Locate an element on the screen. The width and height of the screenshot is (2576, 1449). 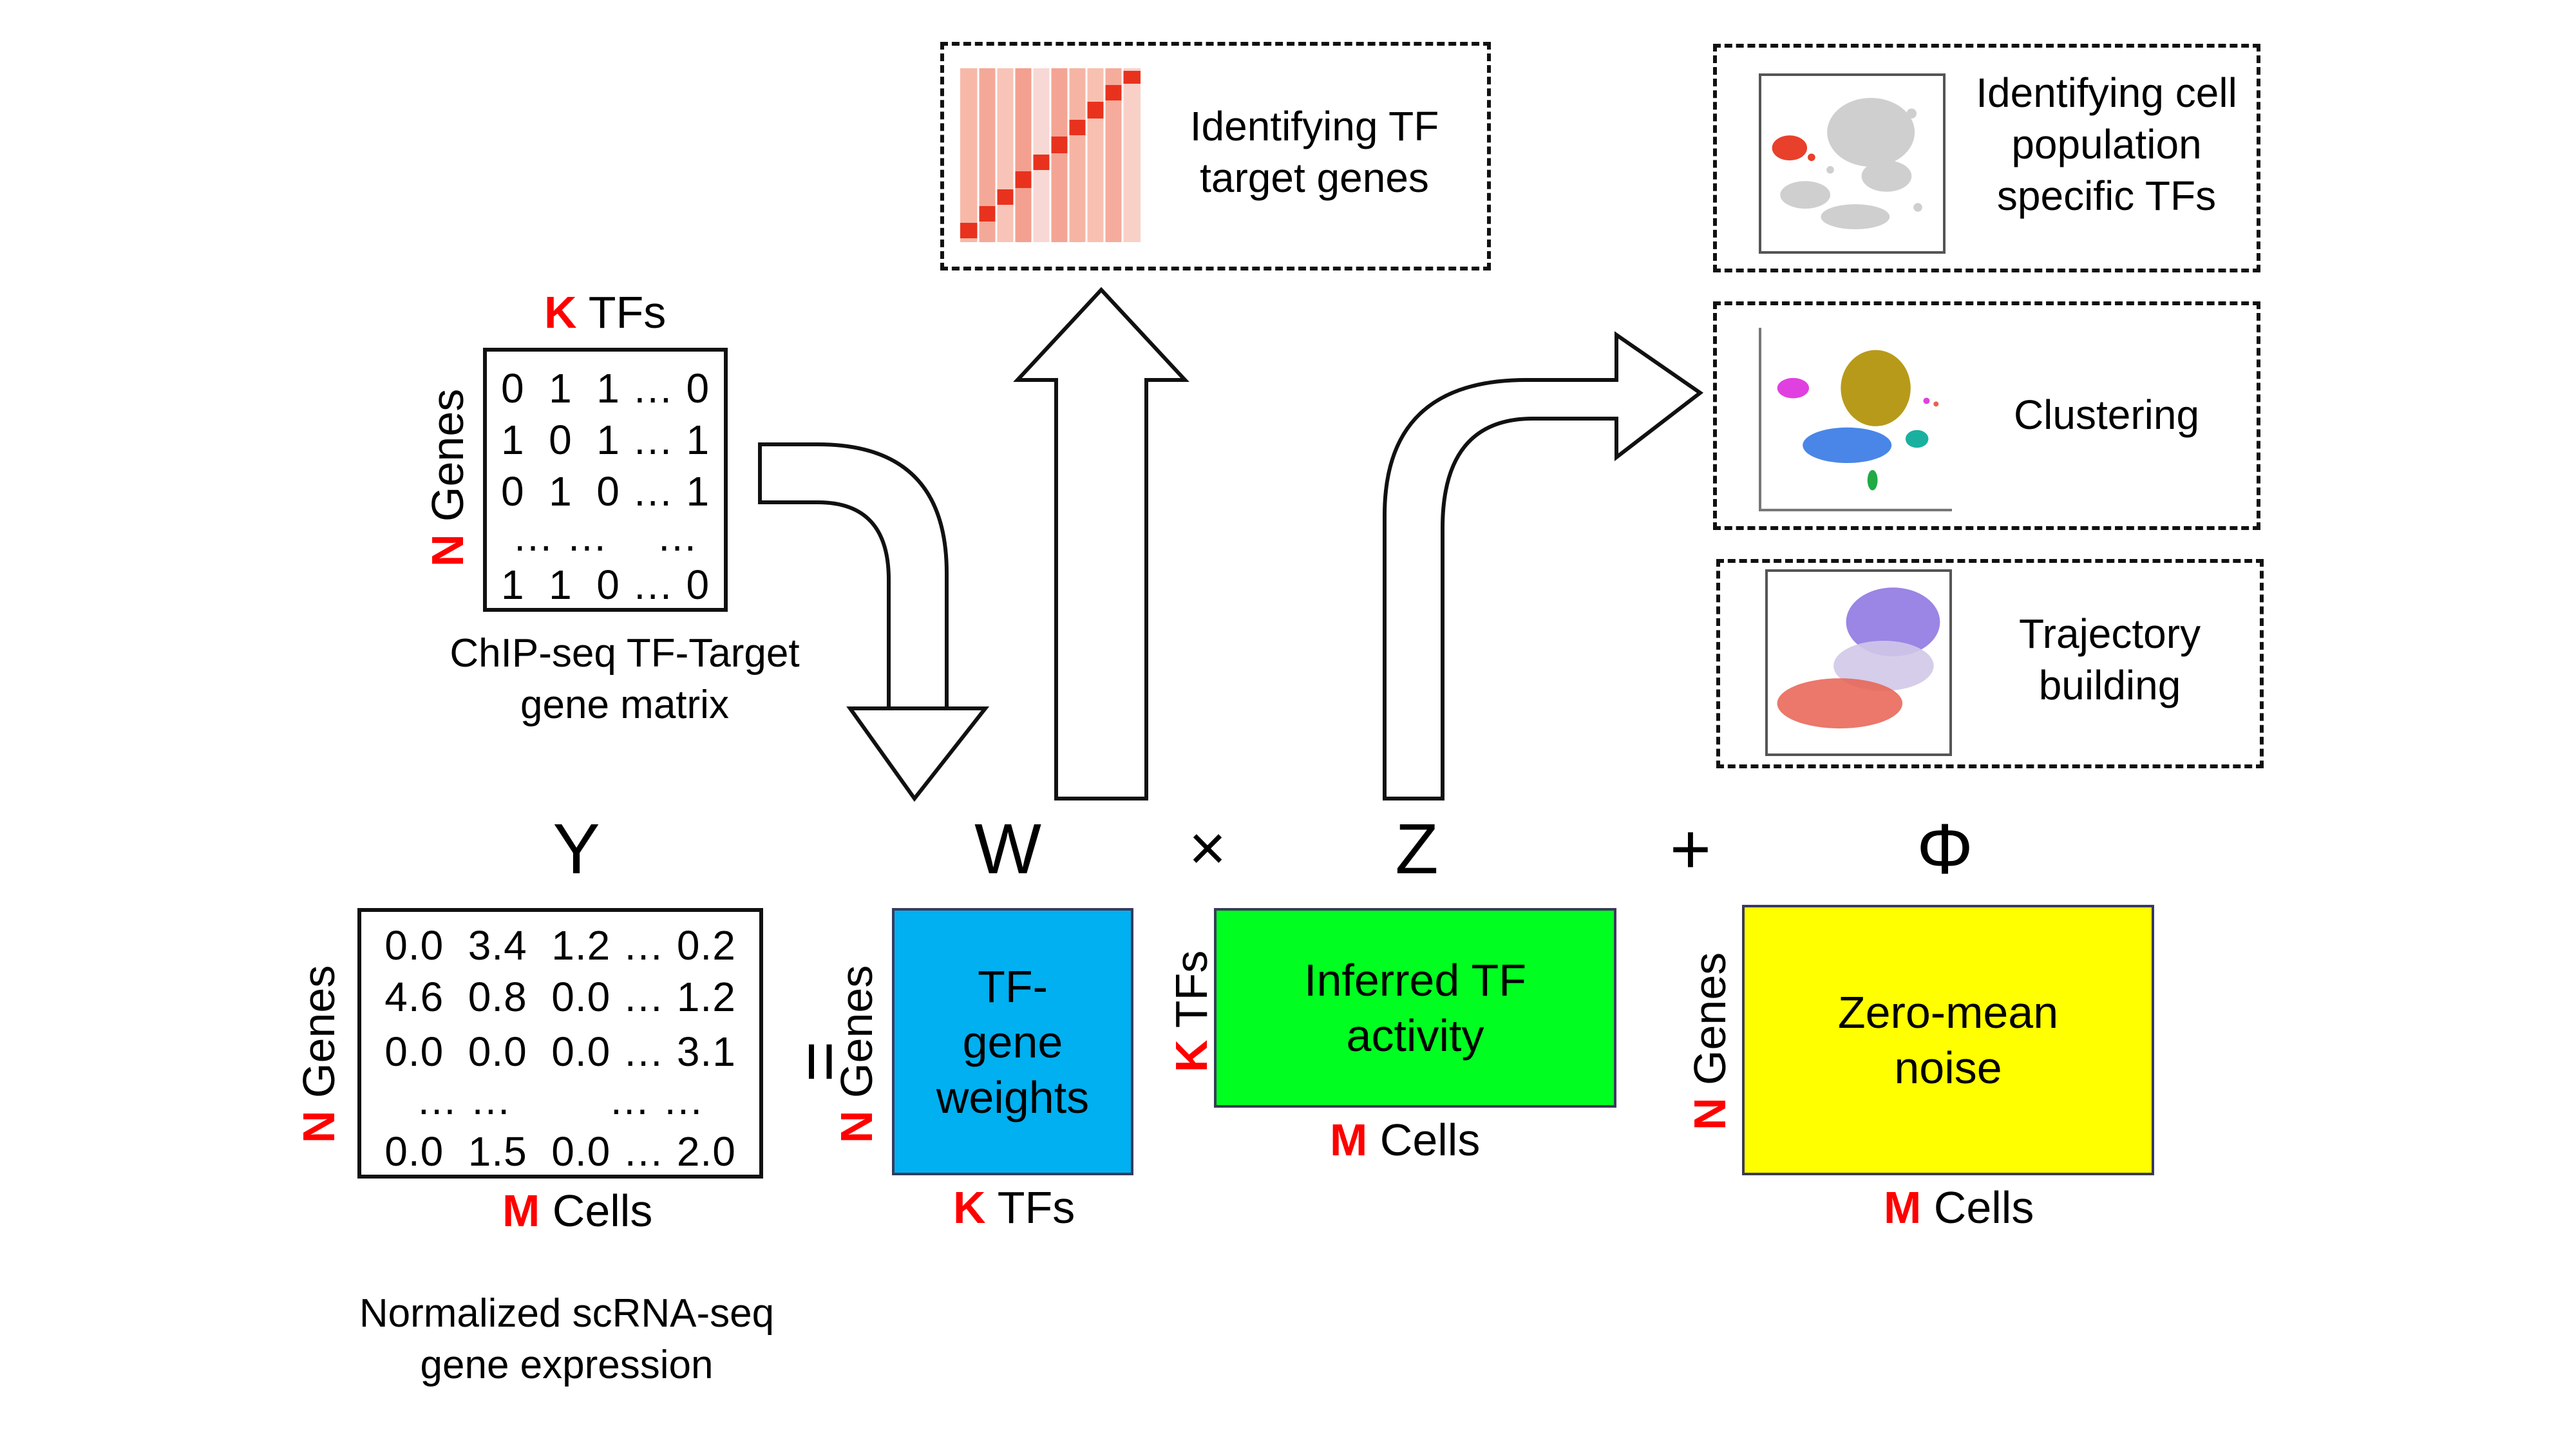
y-side-genes: Genes is located at coordinates (319, 1031).